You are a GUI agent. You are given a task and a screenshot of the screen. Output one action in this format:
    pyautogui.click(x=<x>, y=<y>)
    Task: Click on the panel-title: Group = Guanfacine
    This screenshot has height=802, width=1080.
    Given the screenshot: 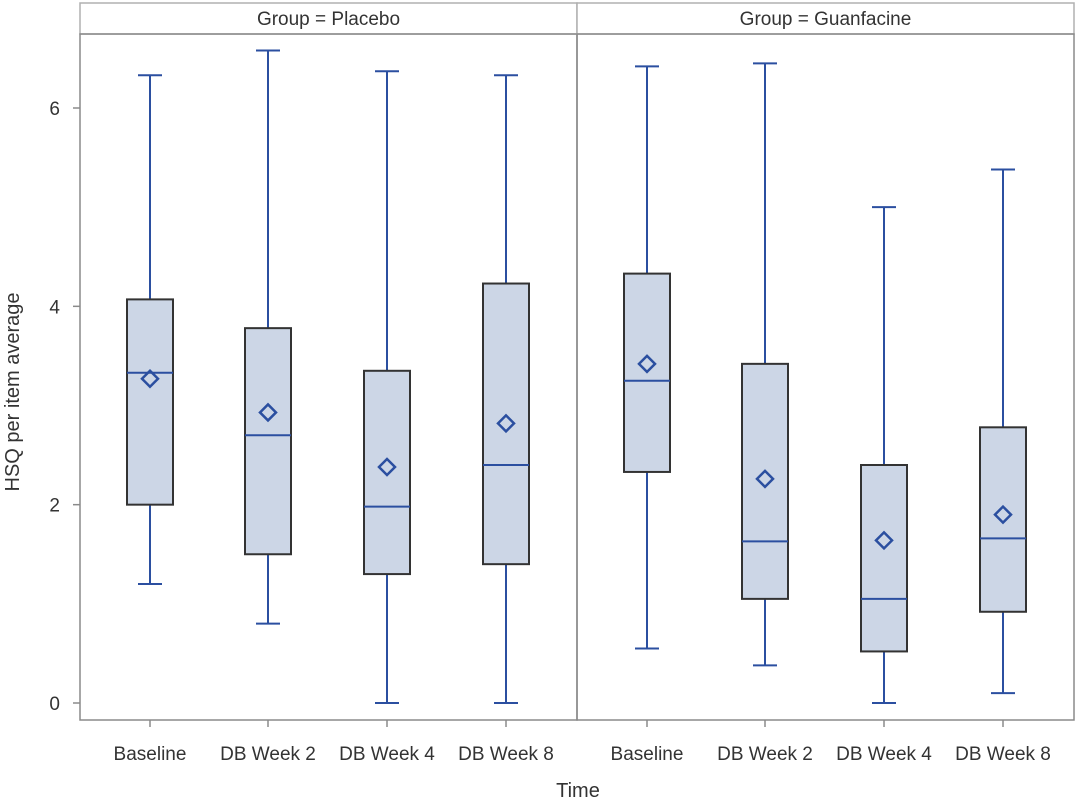 What is the action you would take?
    pyautogui.click(x=826, y=19)
    